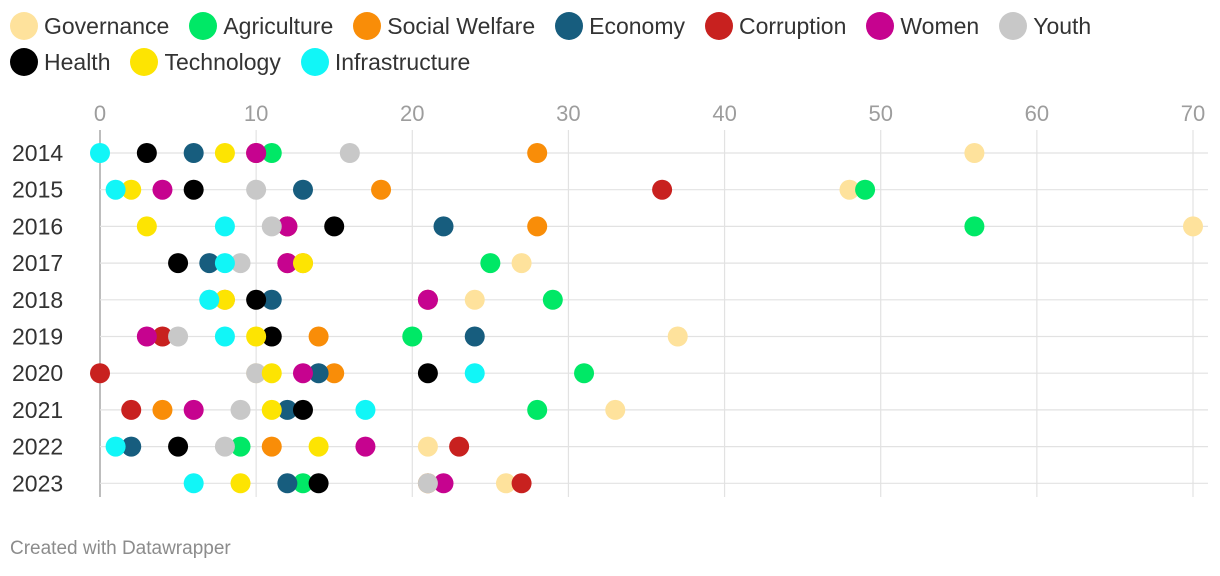  I want to click on year-label: 2018, so click(37, 300).